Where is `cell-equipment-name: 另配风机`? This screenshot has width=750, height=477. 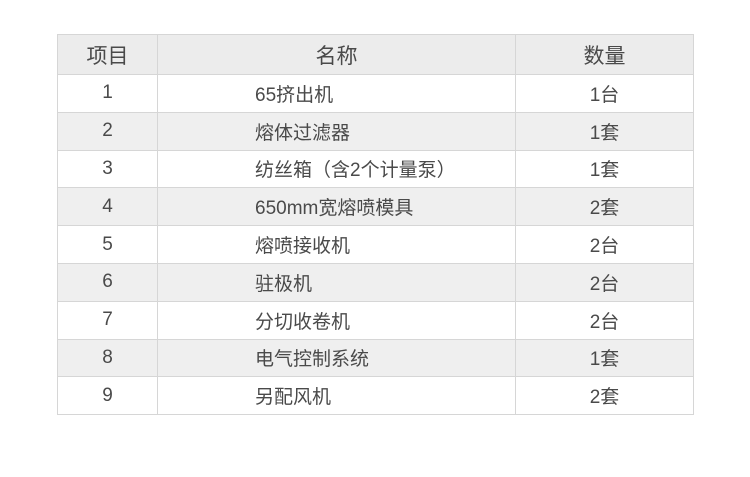 cell-equipment-name: 另配风机 is located at coordinates (336, 396).